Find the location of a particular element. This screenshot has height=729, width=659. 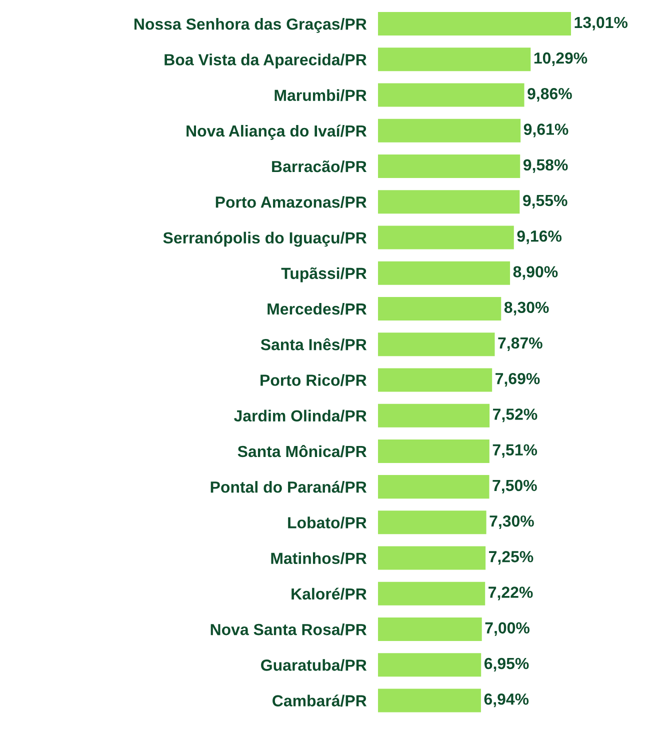

y-tick-label: Jardim Olinda/PR is located at coordinates (300, 416).